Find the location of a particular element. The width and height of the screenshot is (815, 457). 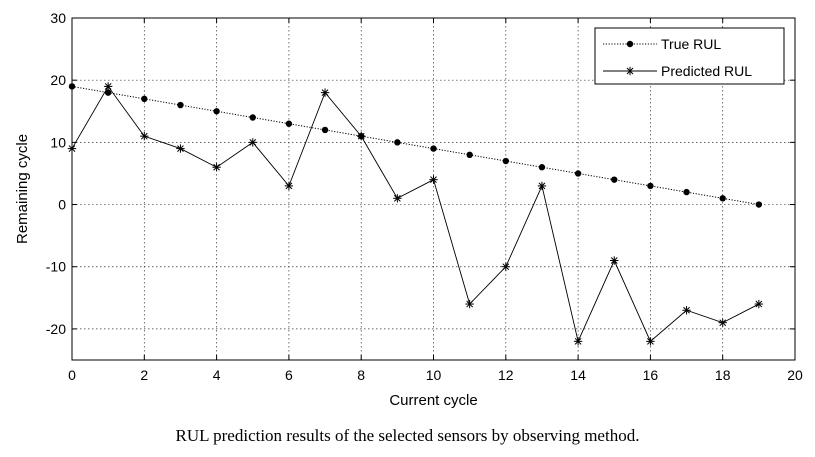

x-tick-label: 0 is located at coordinates (72, 375).